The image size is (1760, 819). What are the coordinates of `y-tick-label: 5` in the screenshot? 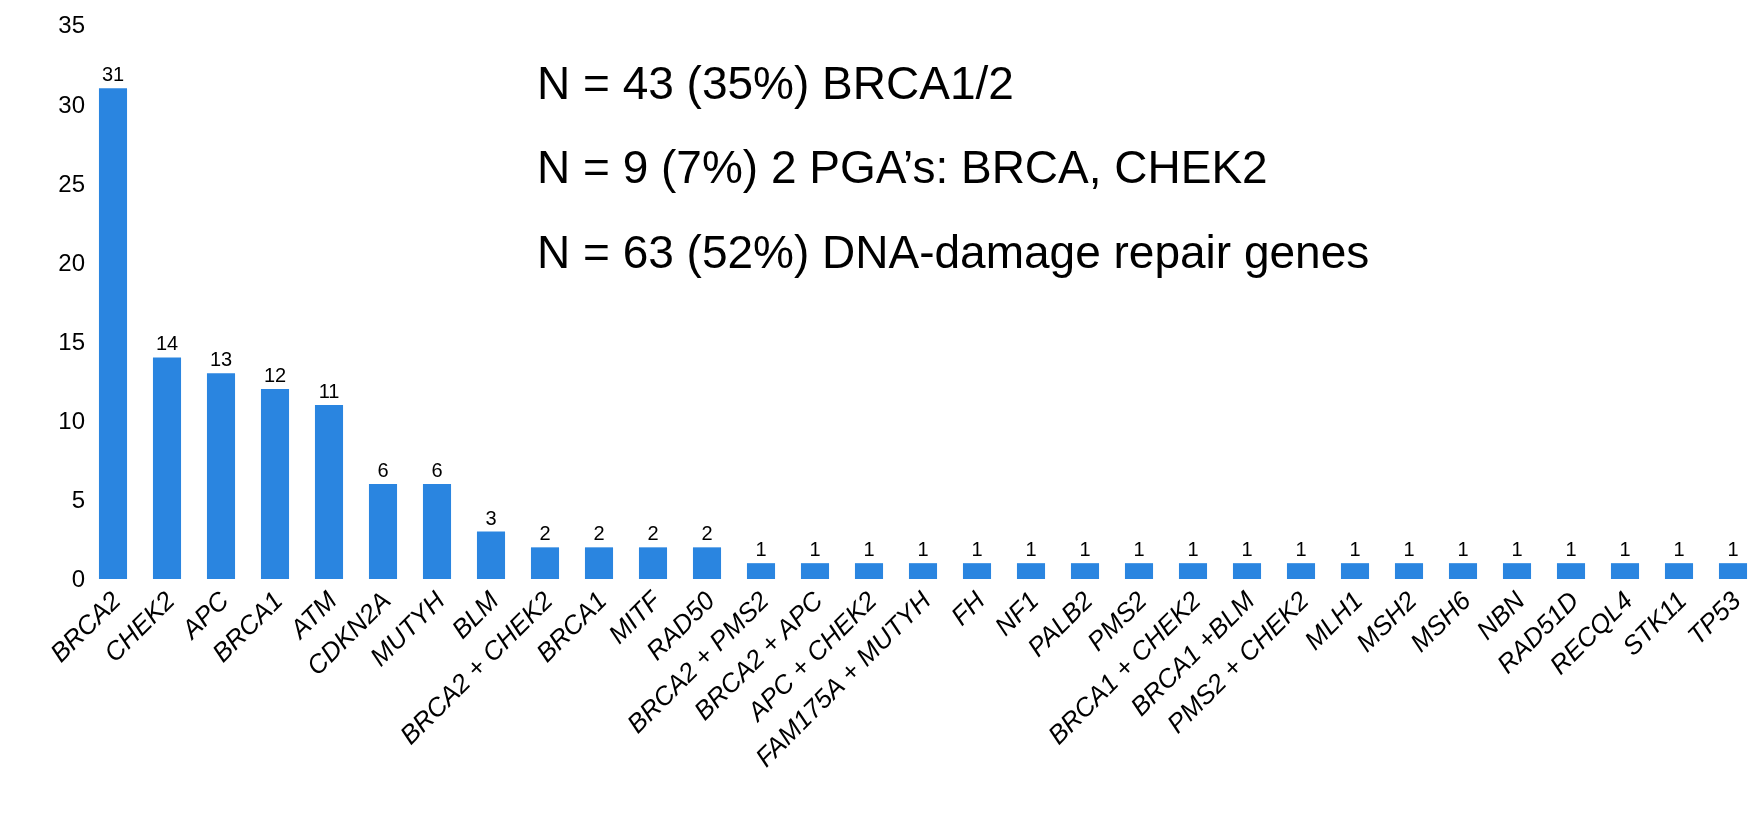 It's located at (78, 500).